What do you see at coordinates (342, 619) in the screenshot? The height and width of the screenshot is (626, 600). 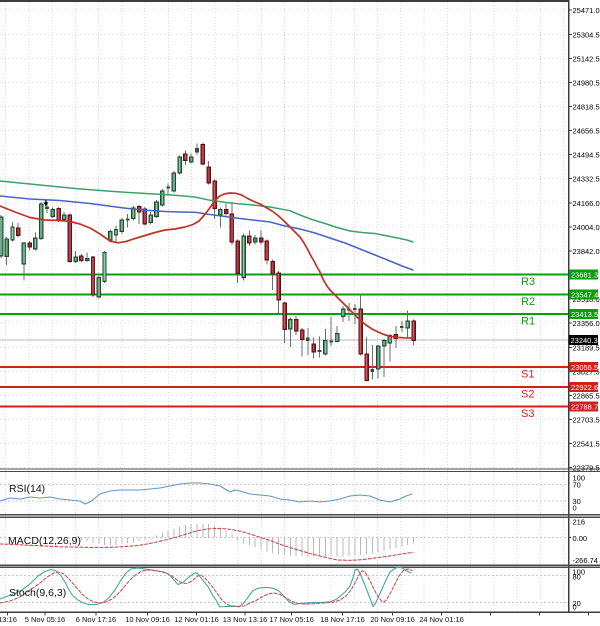 I see `svg-text: 18 Nov 17:16` at bounding box center [342, 619].